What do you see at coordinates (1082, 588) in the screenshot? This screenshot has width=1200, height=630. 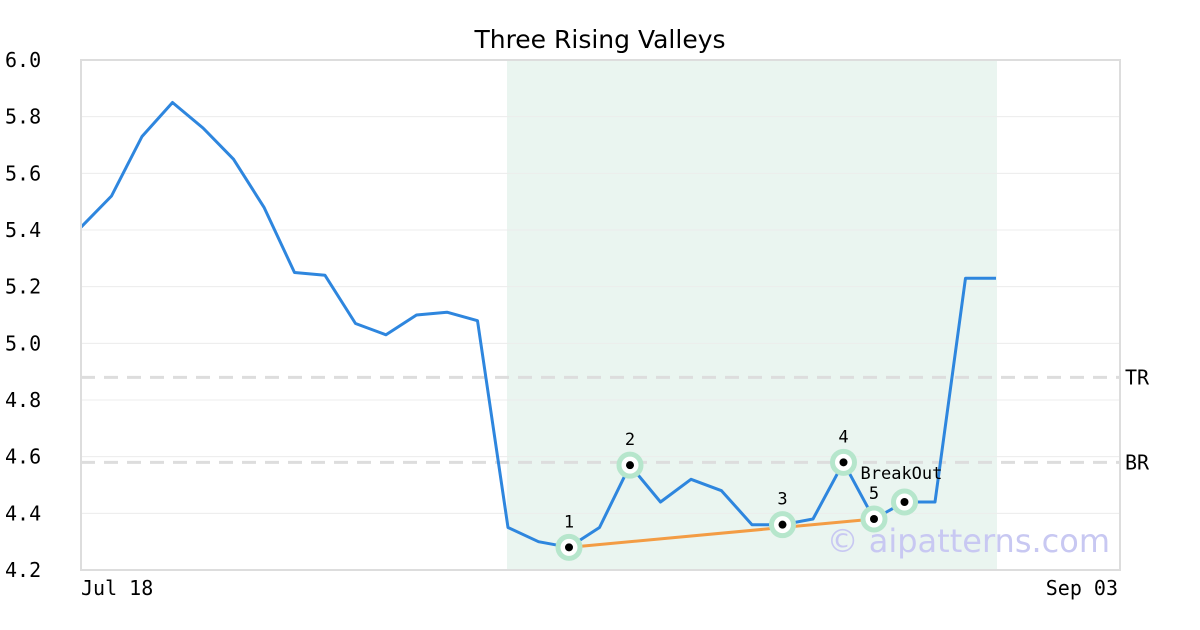 I see `x-tick-label-end: Sep 03` at bounding box center [1082, 588].